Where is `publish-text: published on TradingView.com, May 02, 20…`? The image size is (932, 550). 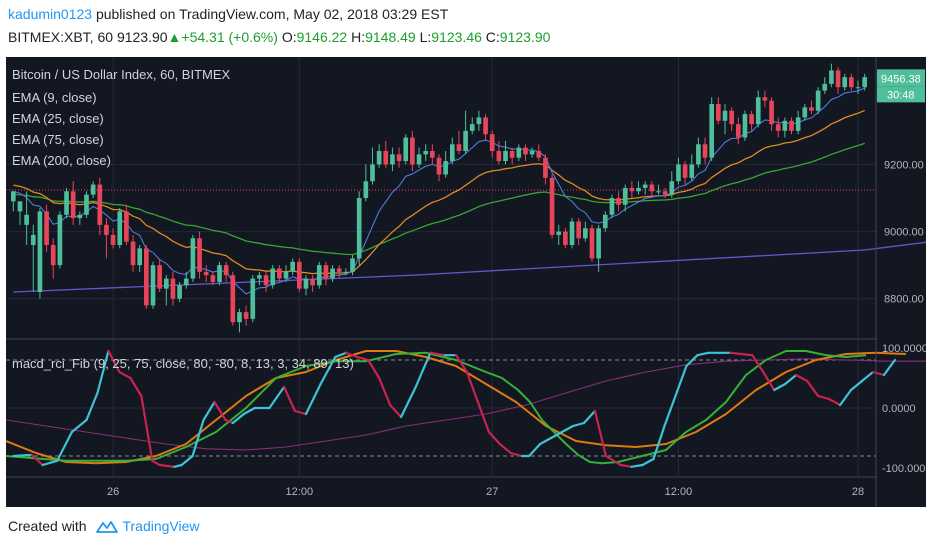 publish-text: published on TradingView.com, May 02, 20… is located at coordinates (272, 14).